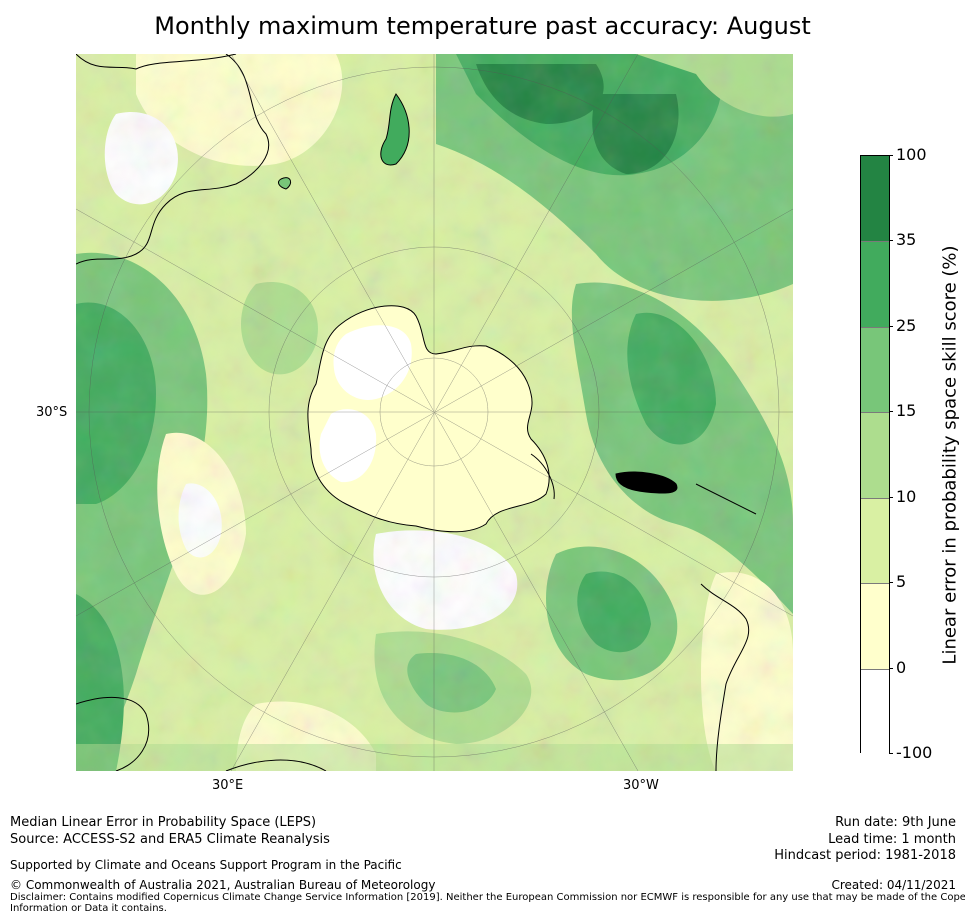 This screenshot has width=965, height=919. I want to click on hindcast-period: Hindcast period: 1981-2018, so click(865, 855).